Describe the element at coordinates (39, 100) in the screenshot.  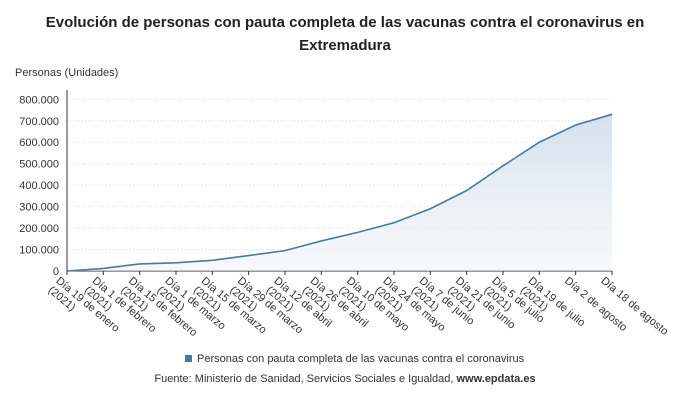
I see `y-tick-label: 800.000` at that location.